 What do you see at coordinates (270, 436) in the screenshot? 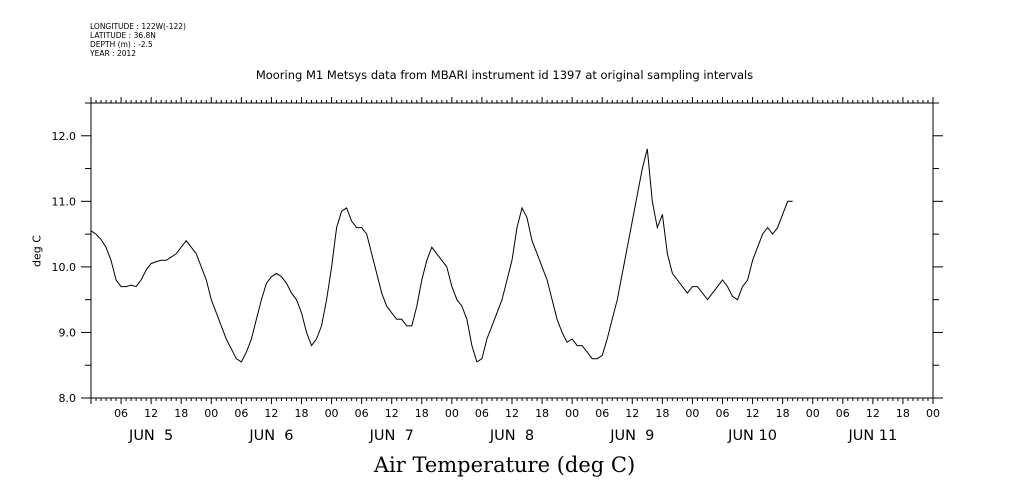
I see `day-label: JUN 6` at bounding box center [270, 436].